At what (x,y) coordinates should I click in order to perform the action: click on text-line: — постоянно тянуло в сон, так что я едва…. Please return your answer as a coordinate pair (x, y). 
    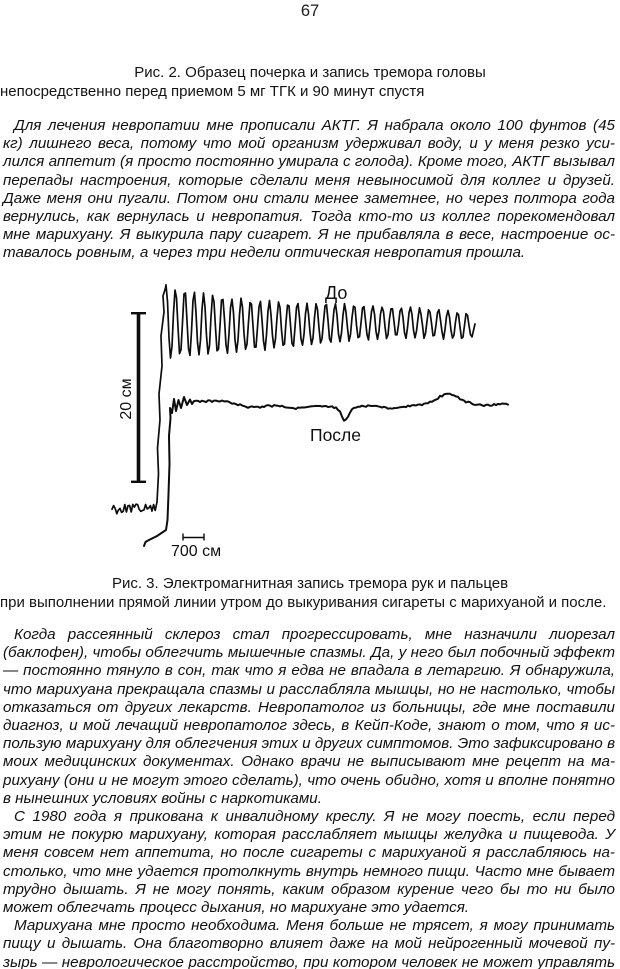
    Looking at the image, I should click on (309, 671).